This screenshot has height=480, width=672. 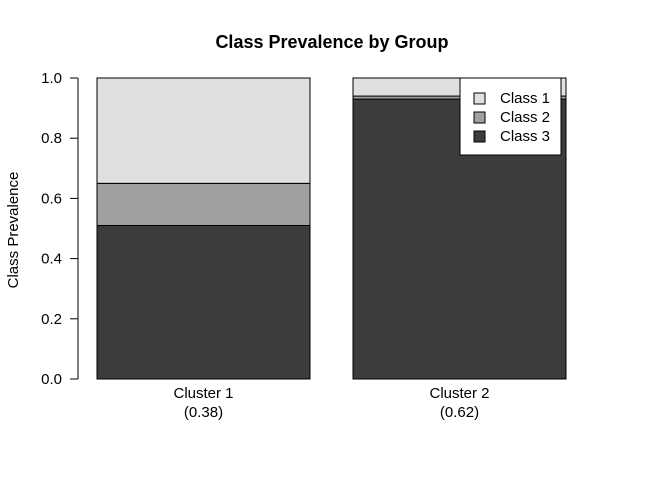 I want to click on legend-label: Class 2, so click(x=525, y=117).